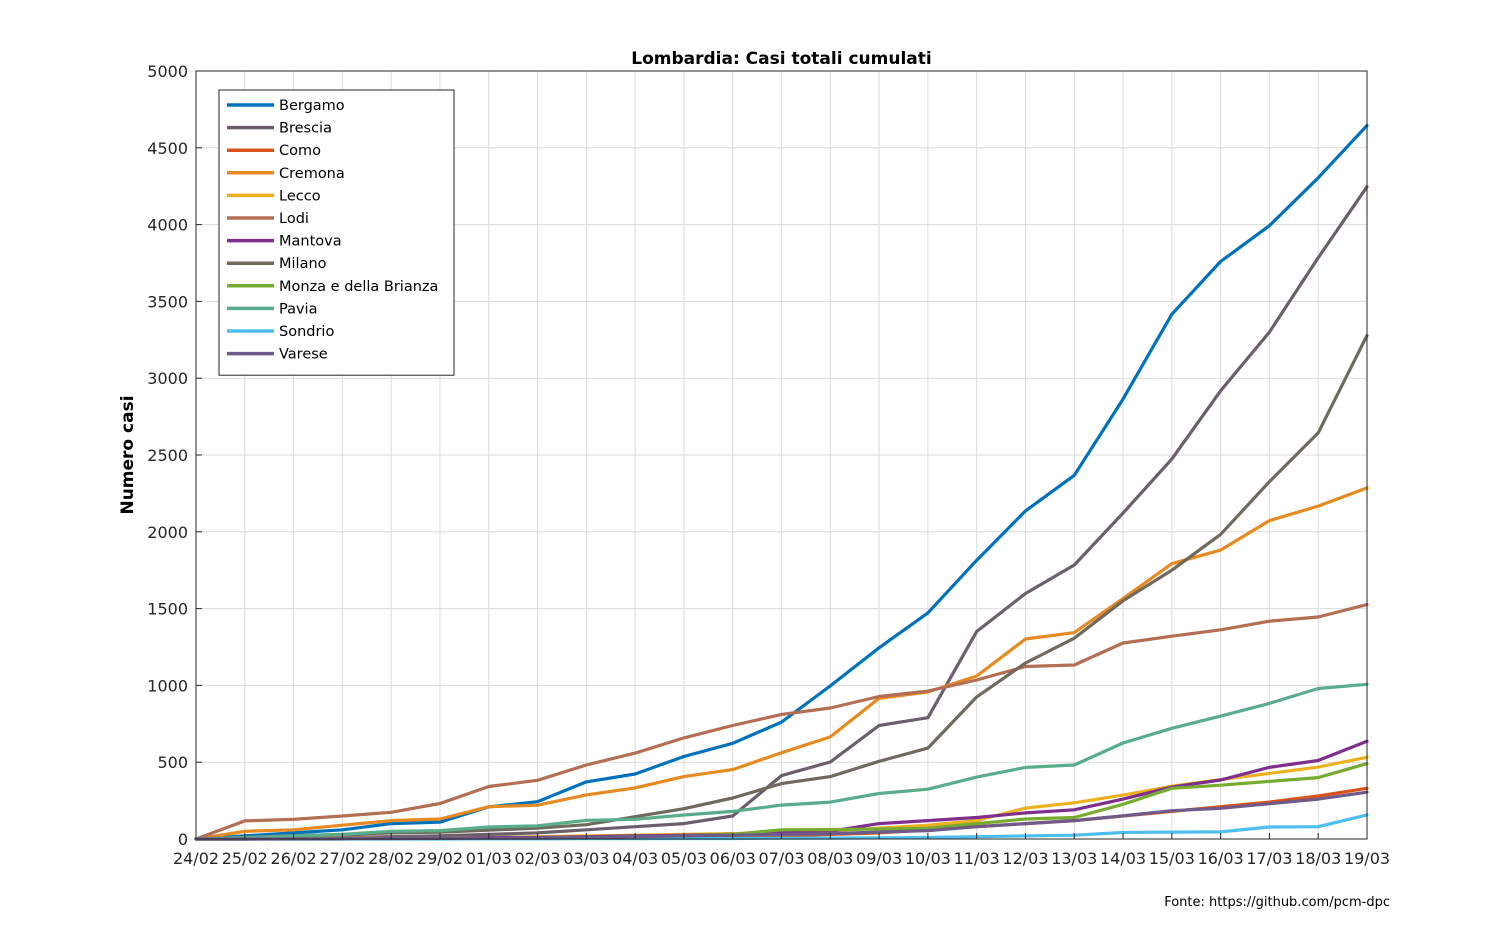 The width and height of the screenshot is (1511, 942). What do you see at coordinates (128, 454) in the screenshot?
I see `y-axis-label: Numero casi` at bounding box center [128, 454].